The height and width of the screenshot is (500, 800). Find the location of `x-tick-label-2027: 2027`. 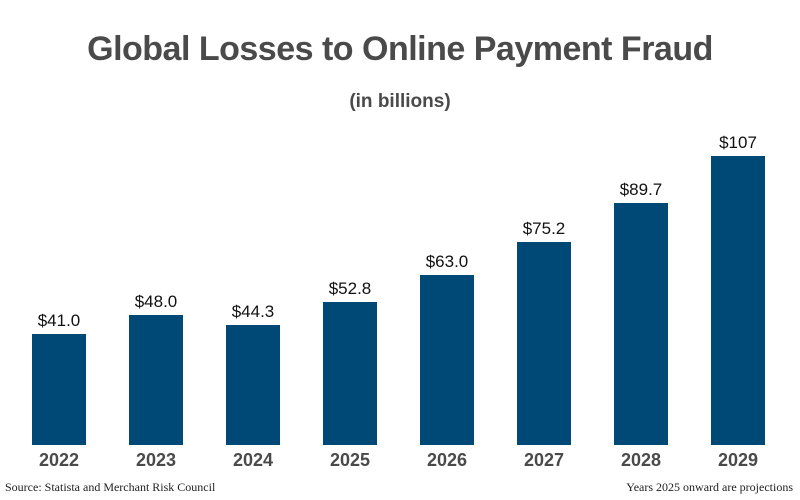

x-tick-label-2027: 2027 is located at coordinates (544, 460).